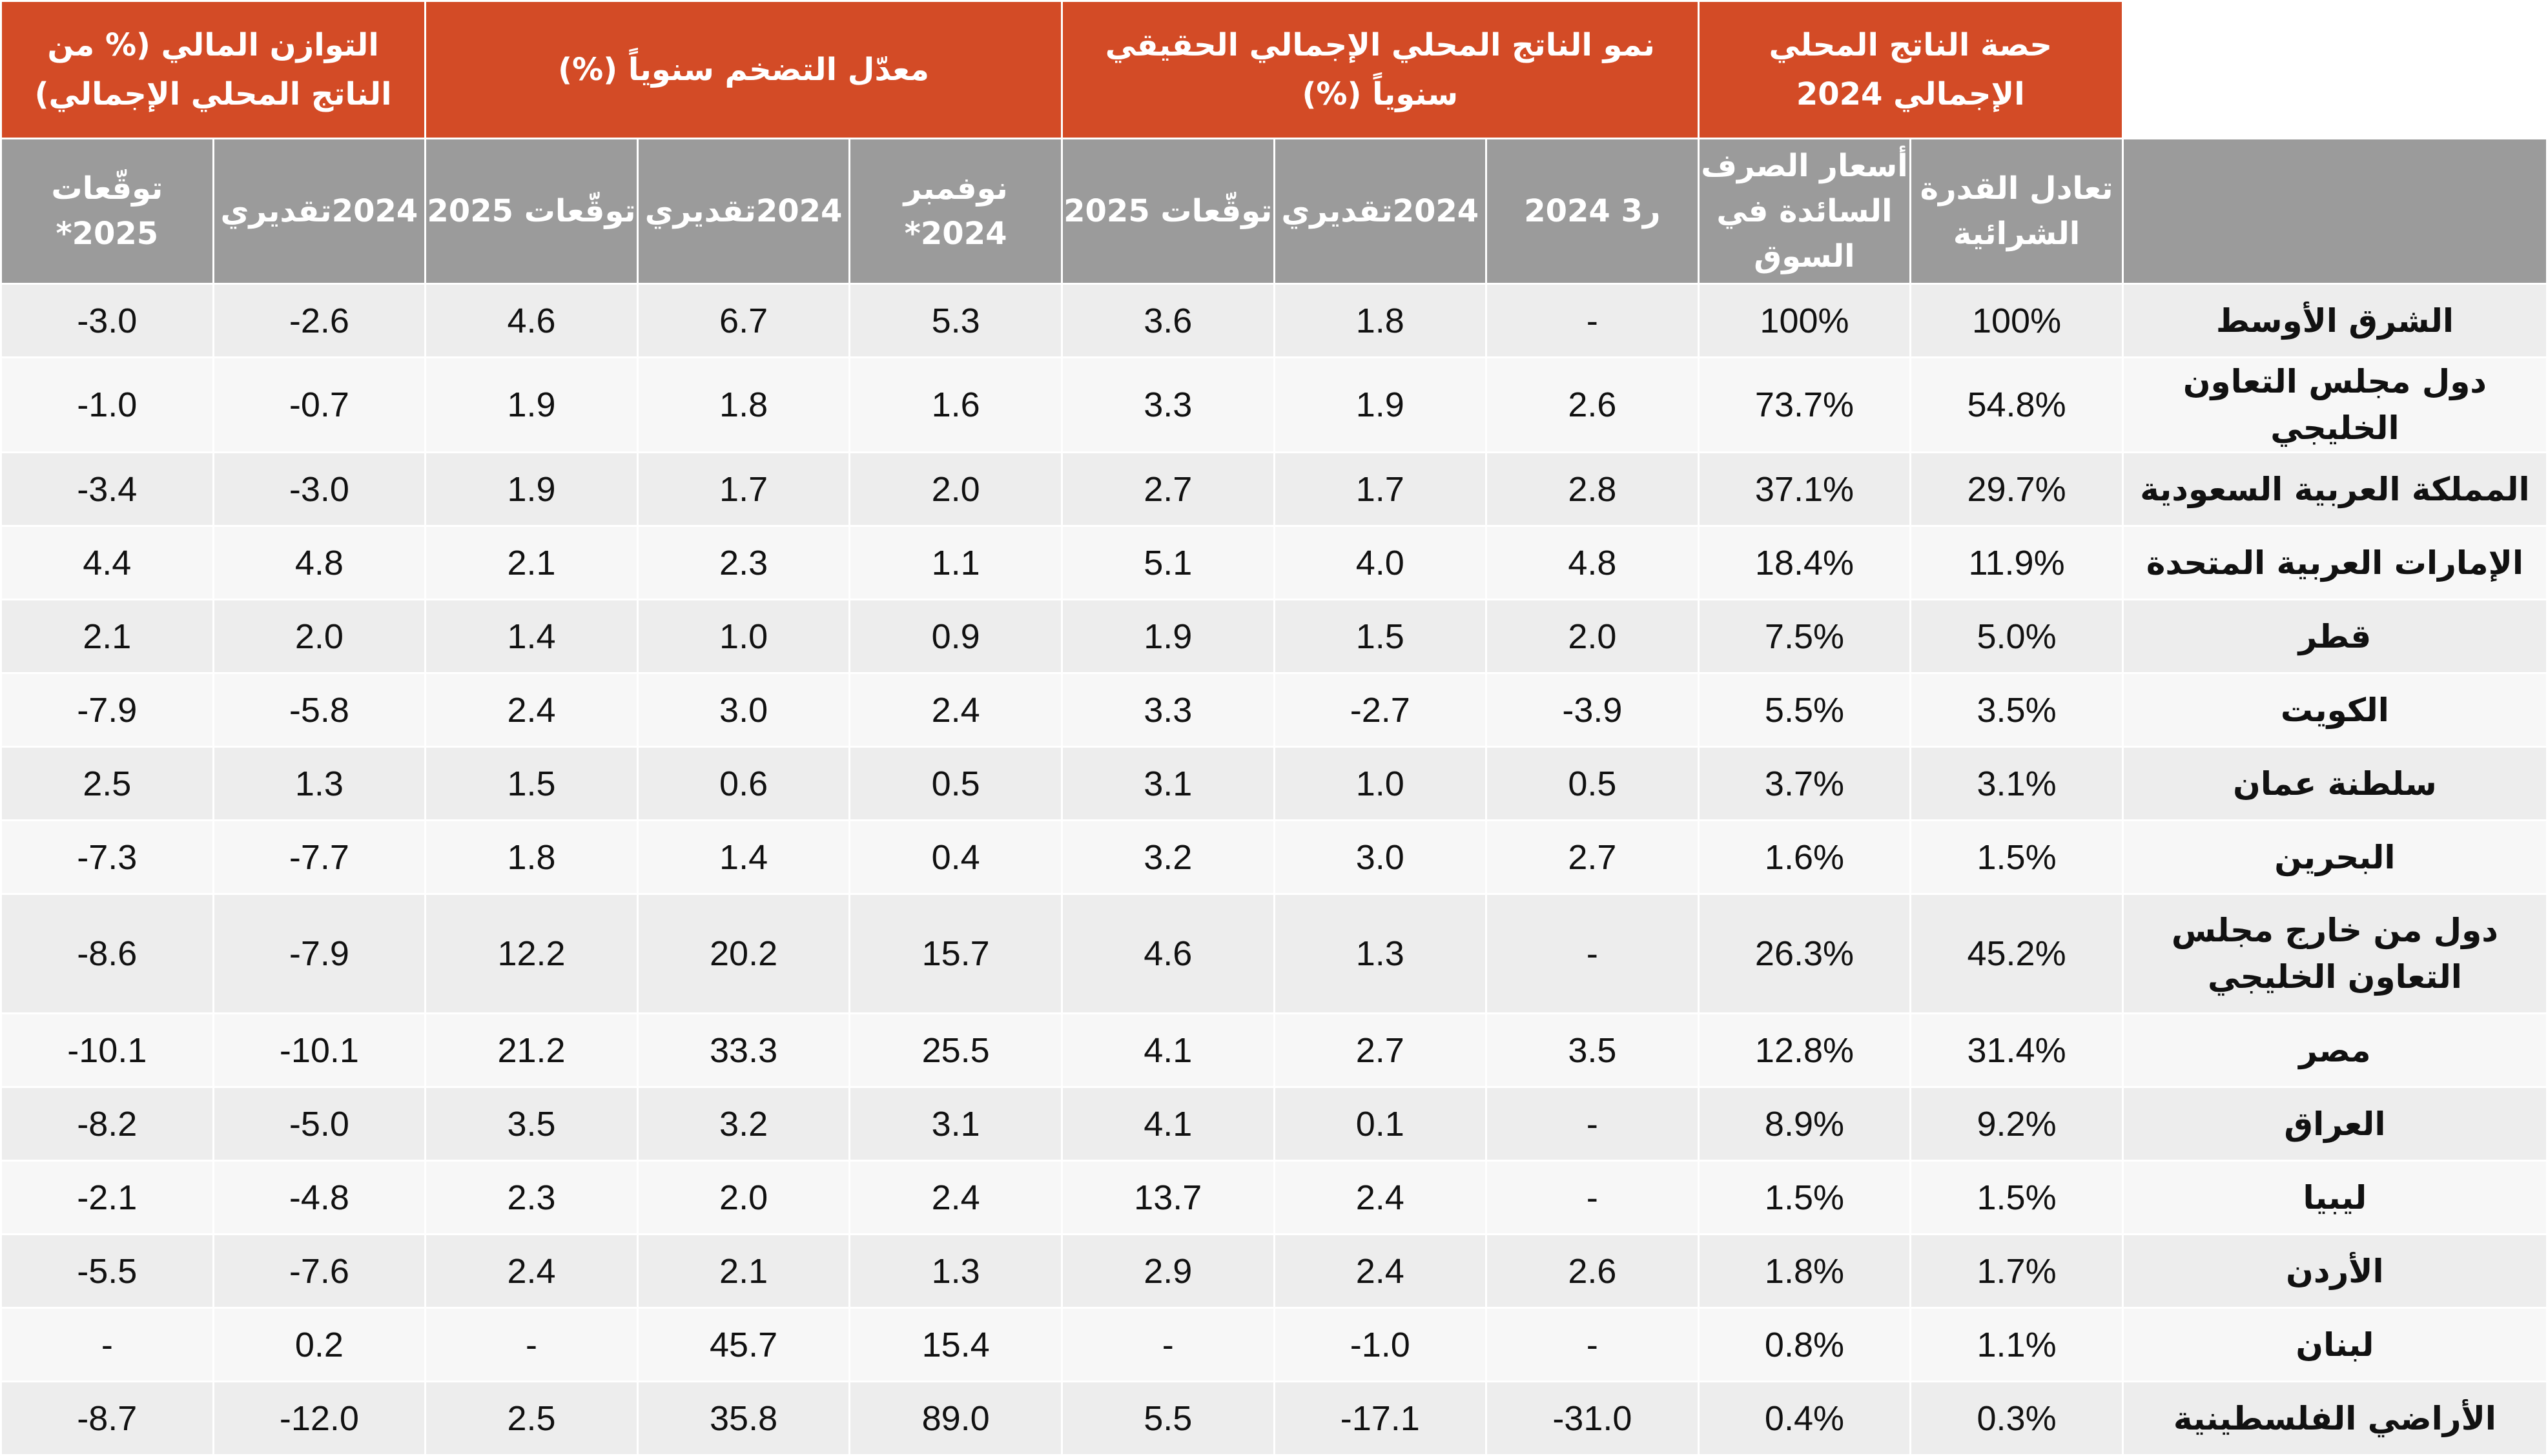 Image resolution: width=2548 pixels, height=1456 pixels. What do you see at coordinates (1380, 710) in the screenshot?
I see `value-cell: -2.7` at bounding box center [1380, 710].